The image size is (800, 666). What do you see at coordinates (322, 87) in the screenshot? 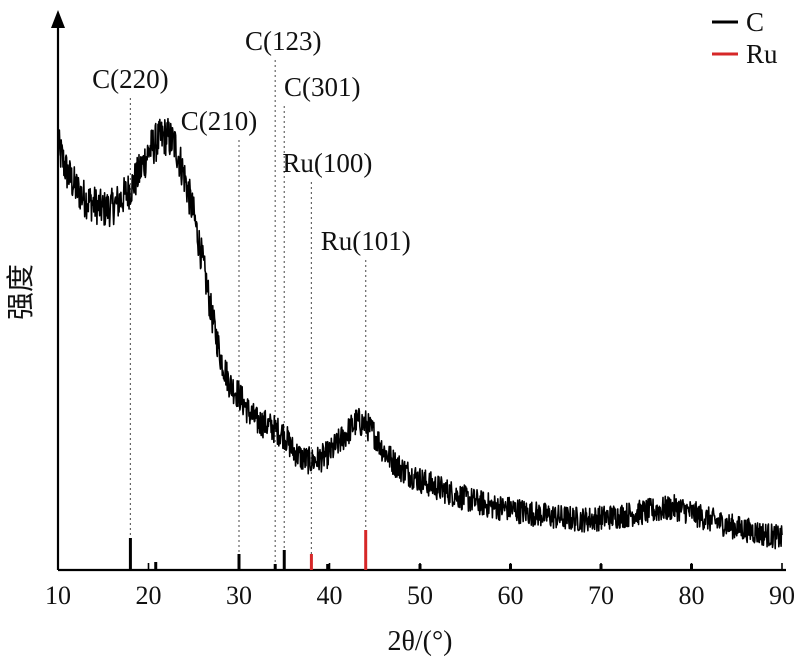
I see `peak-label: C(301)` at bounding box center [322, 87].